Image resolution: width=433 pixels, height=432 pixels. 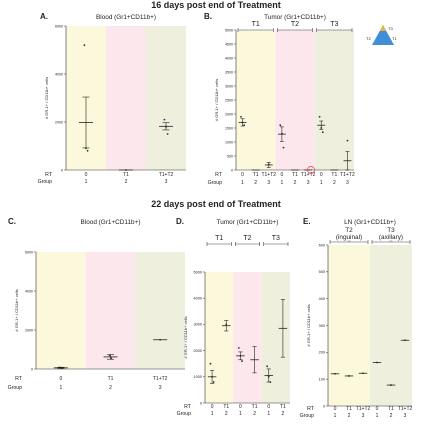 What do you see at coordinates (62, 170) in the screenshot?
I see `panel-a-ytick-label-0: 0` at bounding box center [62, 170].